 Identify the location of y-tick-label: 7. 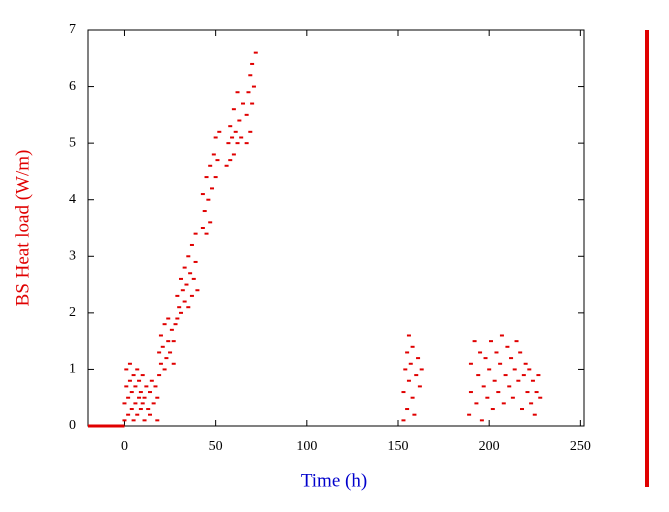
(72, 29).